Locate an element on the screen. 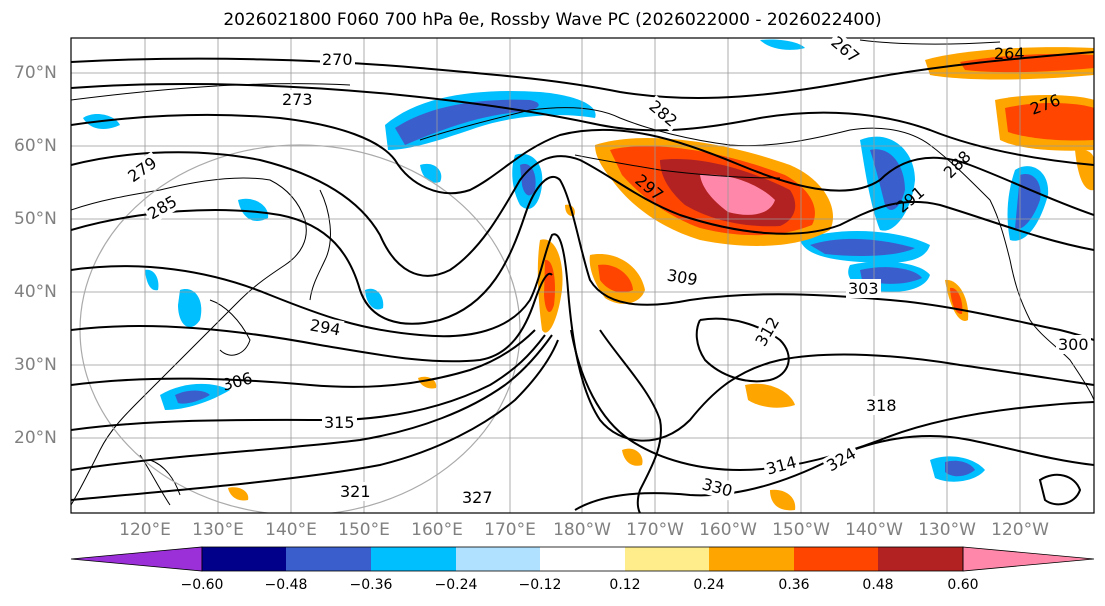 The image size is (1105, 606). lon-label: 120°E is located at coordinates (145, 530).